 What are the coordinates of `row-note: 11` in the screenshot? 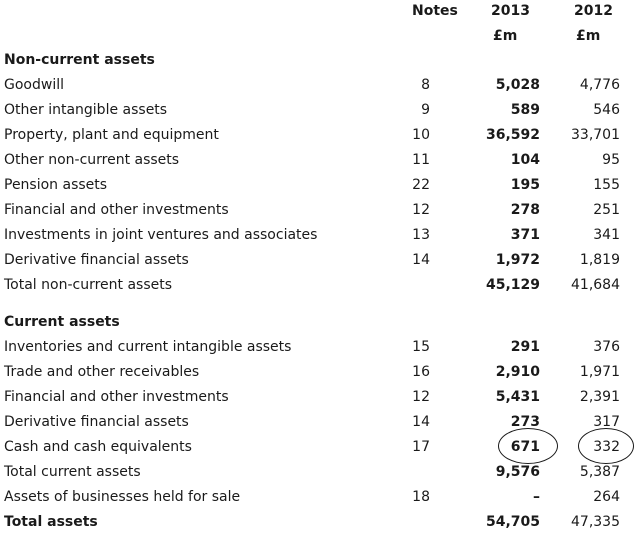 It's located at (421, 160).